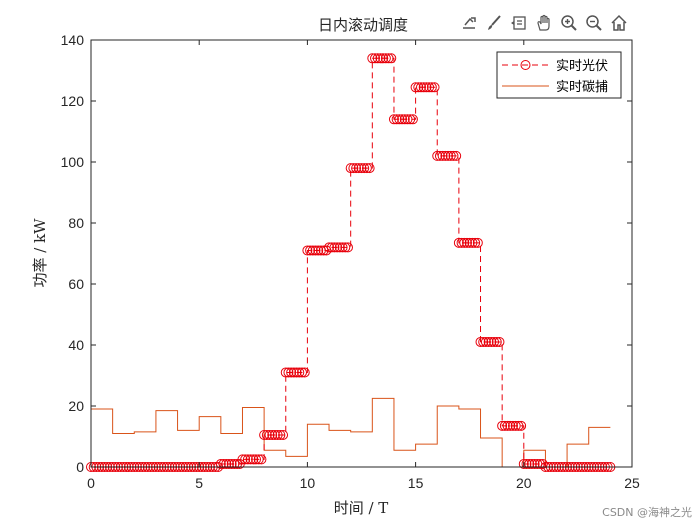 The width and height of the screenshot is (700, 525). What do you see at coordinates (91, 483) in the screenshot?
I see `x-tick-label: 0` at bounding box center [91, 483].